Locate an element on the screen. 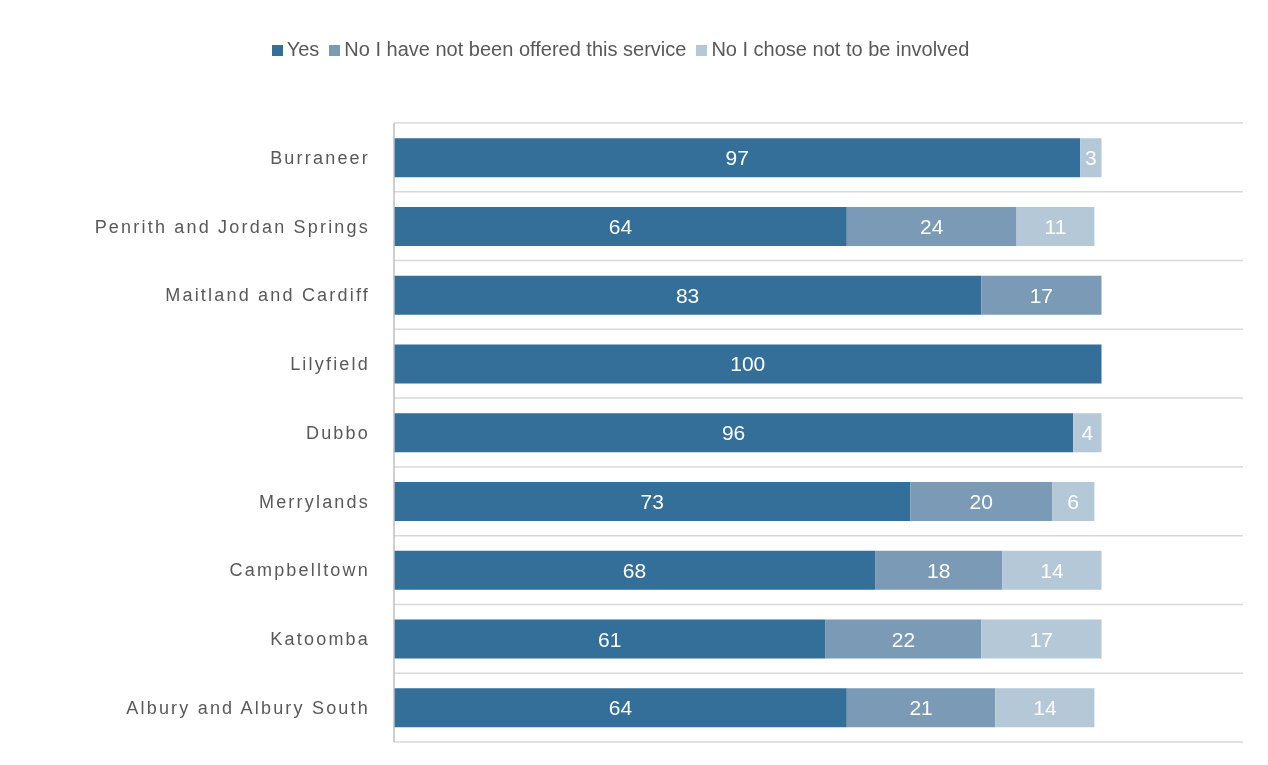 Image resolution: width=1268 pixels, height=765 pixels. data-label: 6 is located at coordinates (1073, 501).